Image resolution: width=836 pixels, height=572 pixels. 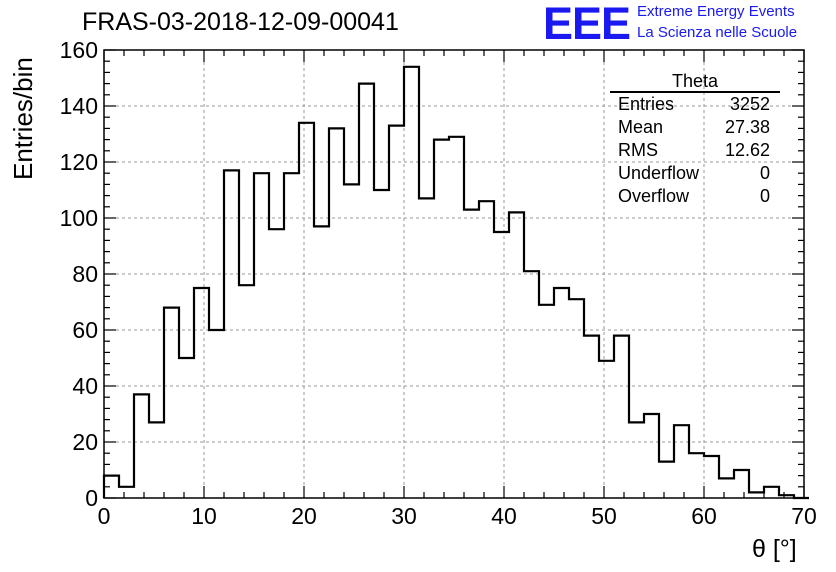 I want to click on y-tick-label: 160, so click(x=79, y=50).